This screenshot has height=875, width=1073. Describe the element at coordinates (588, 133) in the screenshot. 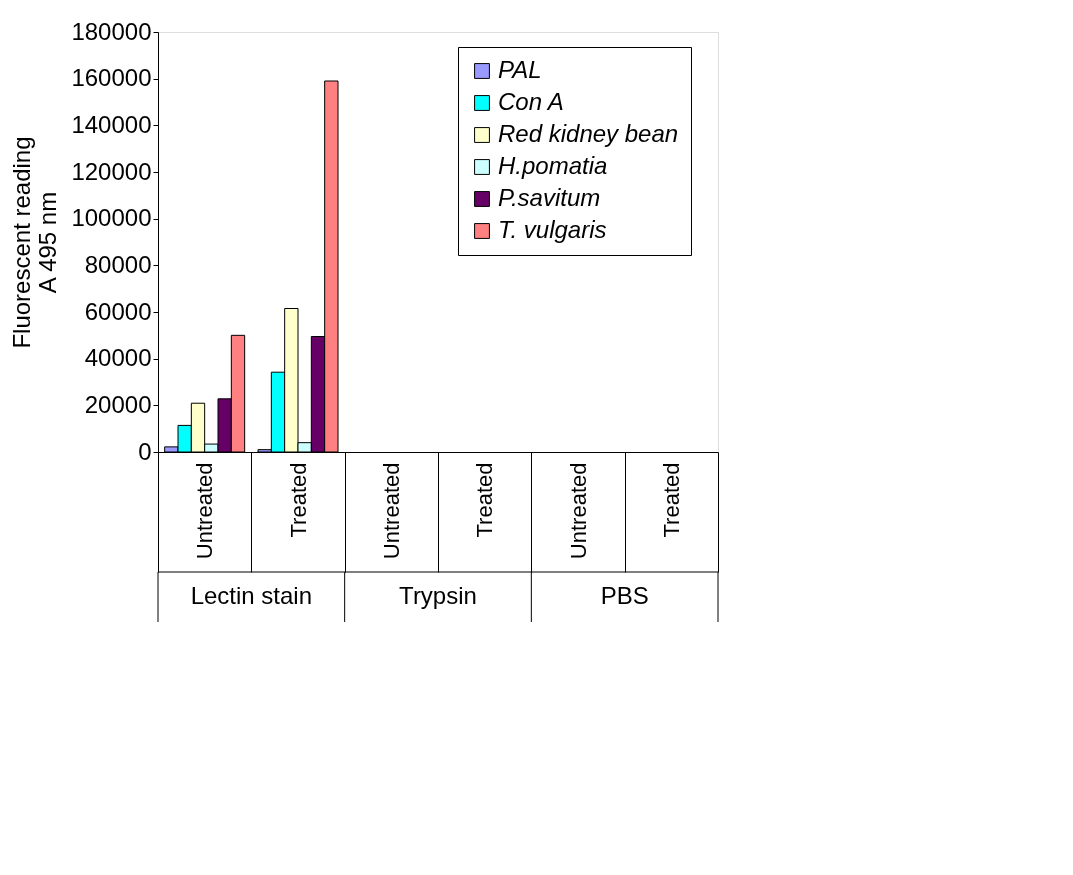

I see `legend-label: Red kidney bean` at that location.